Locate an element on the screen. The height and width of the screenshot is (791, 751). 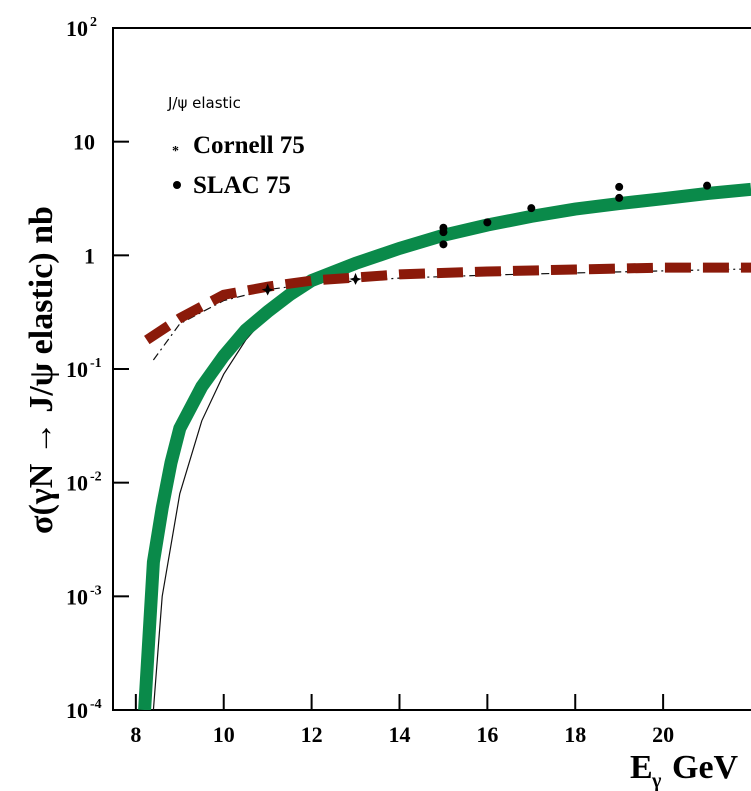
x-tick-label: 20 is located at coordinates (663, 734).